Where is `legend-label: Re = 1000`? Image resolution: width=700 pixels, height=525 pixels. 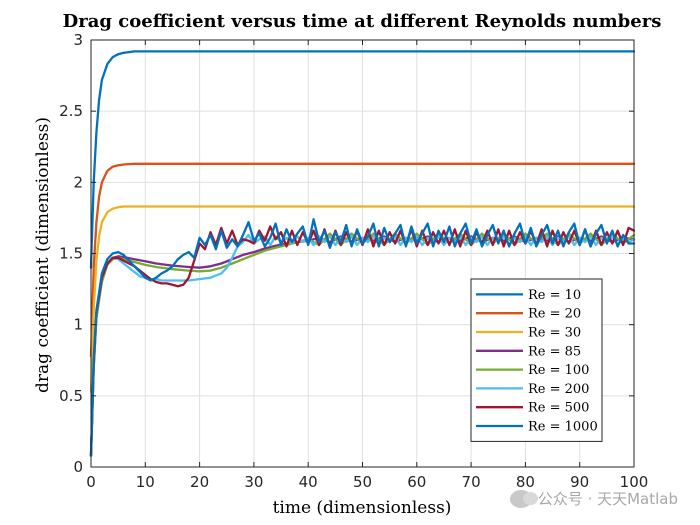 legend-label: Re = 1000 is located at coordinates (563, 427).